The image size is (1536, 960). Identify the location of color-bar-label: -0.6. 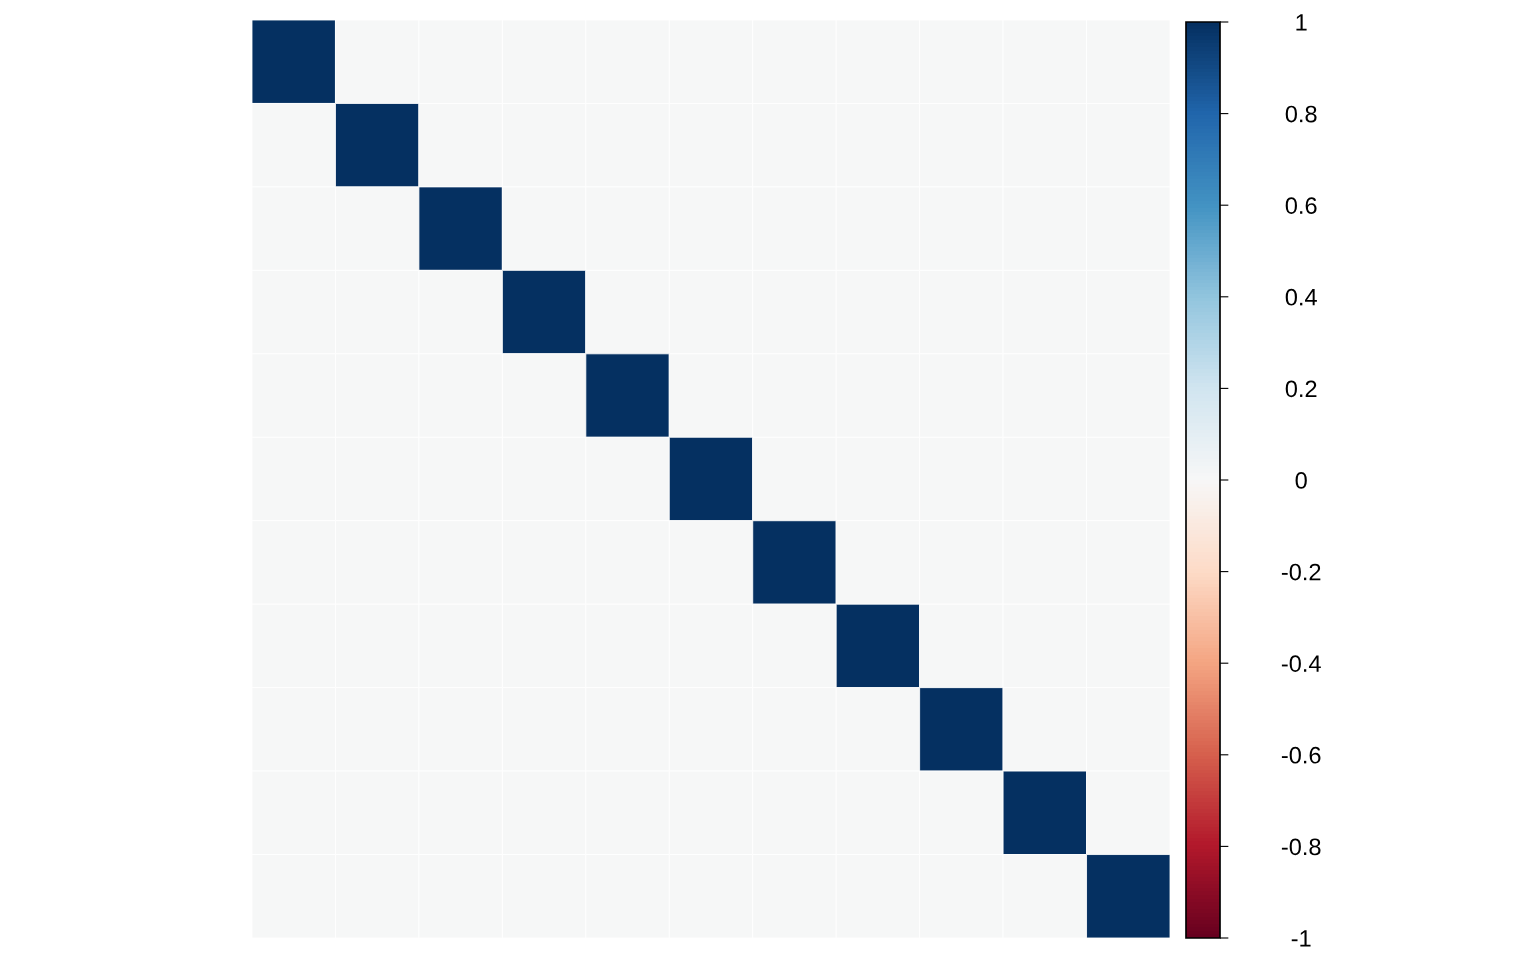
(1301, 755).